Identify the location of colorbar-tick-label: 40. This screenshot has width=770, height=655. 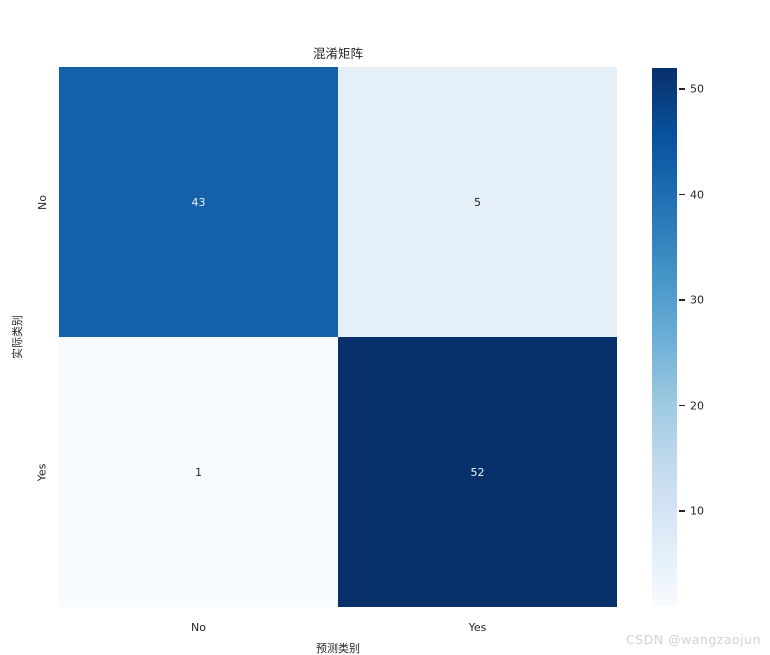
(697, 195).